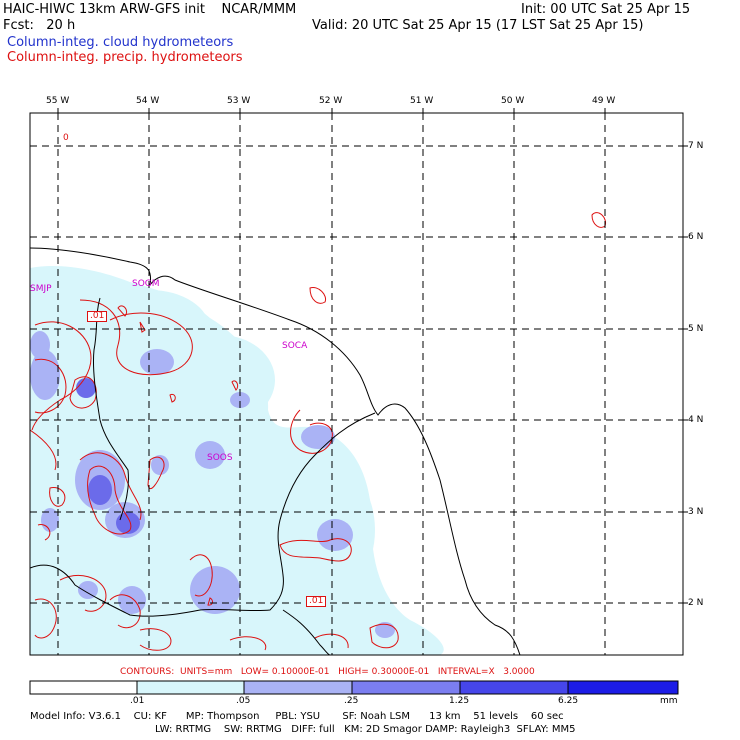 Image resolution: width=740 pixels, height=740 pixels. What do you see at coordinates (422, 101) in the screenshot?
I see `lon-label-51w: 51 W` at bounding box center [422, 101].